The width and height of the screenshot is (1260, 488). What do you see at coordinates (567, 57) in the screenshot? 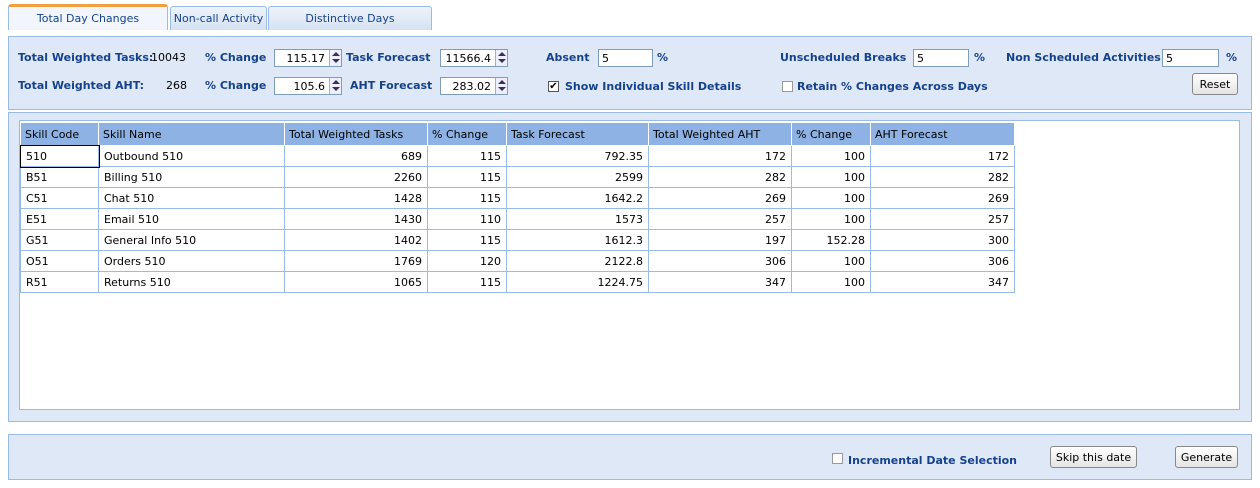
I see `label: Absent` at bounding box center [567, 57].